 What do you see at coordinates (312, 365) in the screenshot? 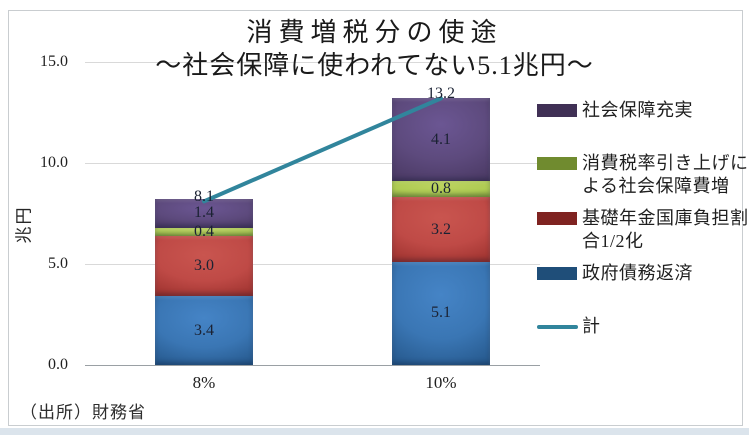
I see `x-axis-line` at bounding box center [312, 365].